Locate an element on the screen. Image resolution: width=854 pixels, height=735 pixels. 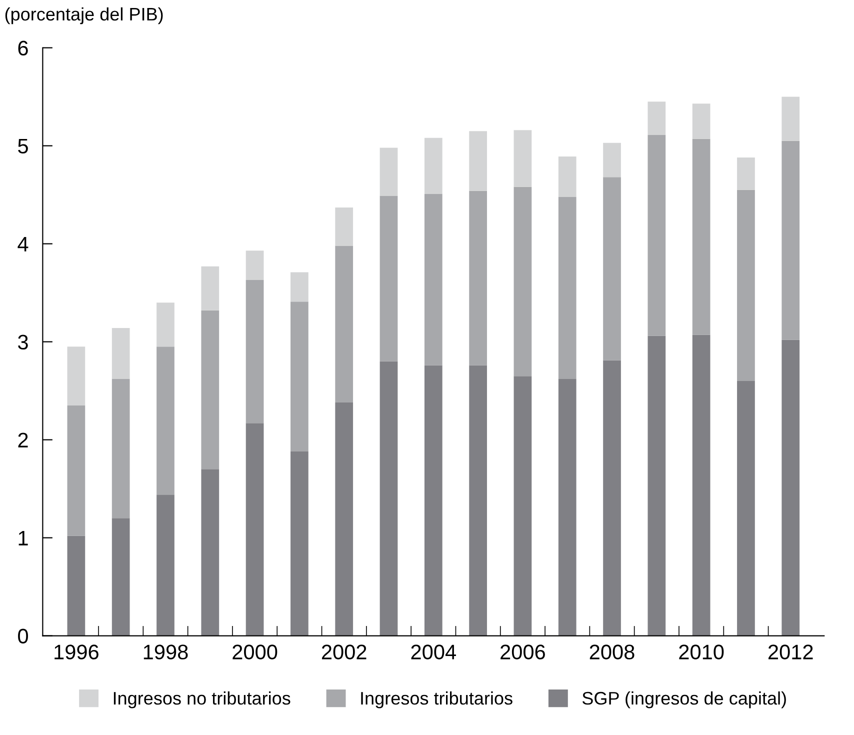
x-tick-label: 2008 is located at coordinates (612, 652).